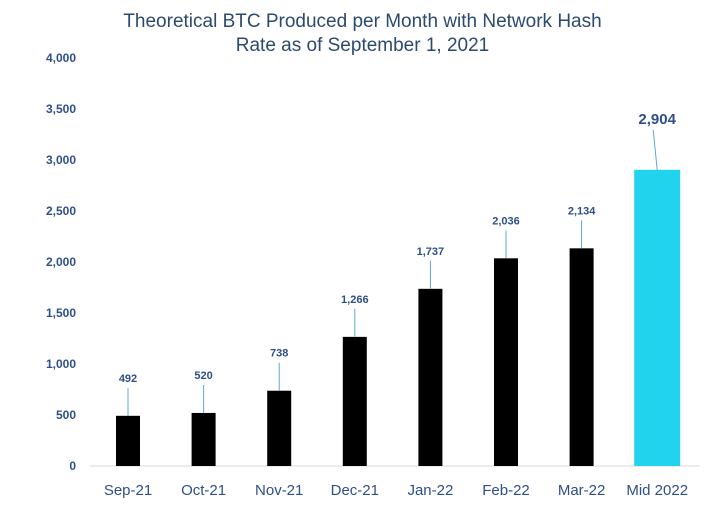  I want to click on x-tick-label: Feb-22, so click(506, 490).